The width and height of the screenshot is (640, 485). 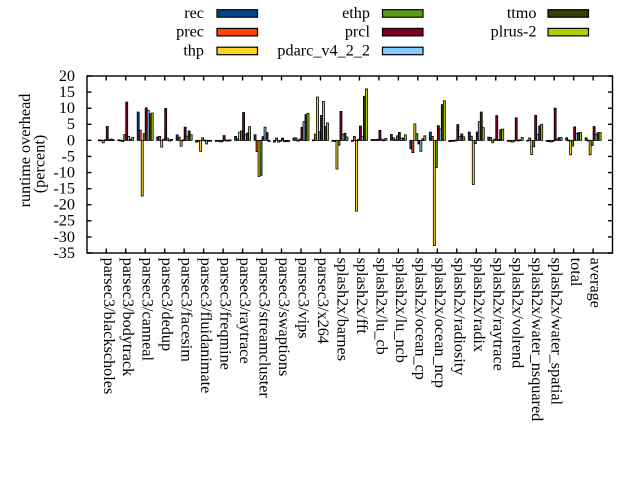 I want to click on svg-text: splash2x/lu_ncb, so click(x=401, y=310).